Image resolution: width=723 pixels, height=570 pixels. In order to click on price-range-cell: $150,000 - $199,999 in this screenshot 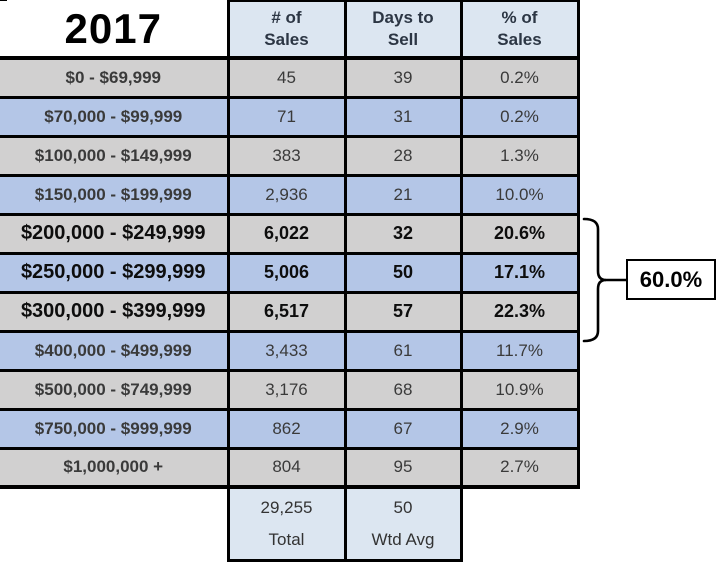, I will do `click(115, 194)`.